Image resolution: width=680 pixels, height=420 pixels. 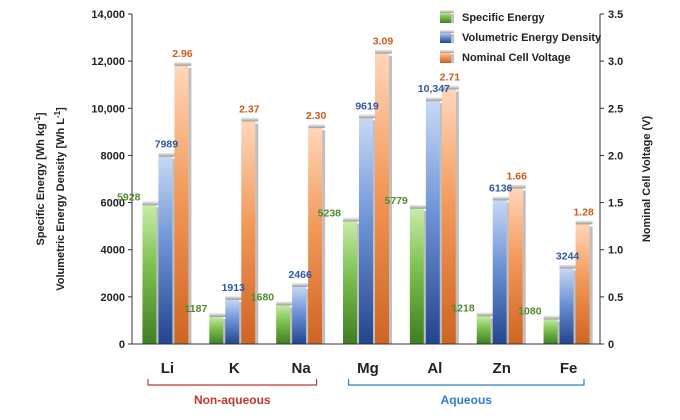 I want to click on data-label-k-0: 1187, so click(x=196, y=309).